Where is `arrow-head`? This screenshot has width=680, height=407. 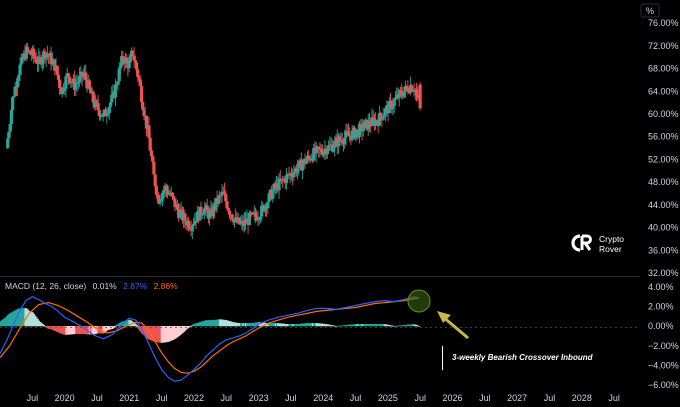 arrow-head is located at coordinates (444, 317).